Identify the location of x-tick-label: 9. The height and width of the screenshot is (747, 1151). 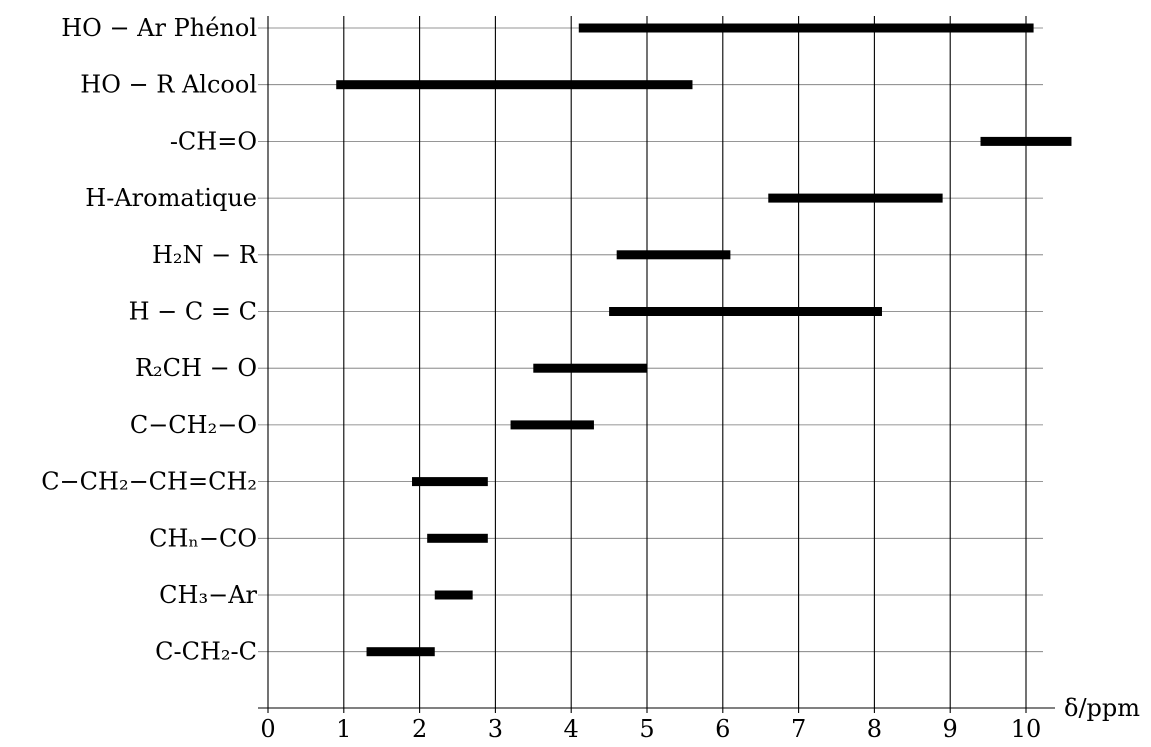
(950, 729).